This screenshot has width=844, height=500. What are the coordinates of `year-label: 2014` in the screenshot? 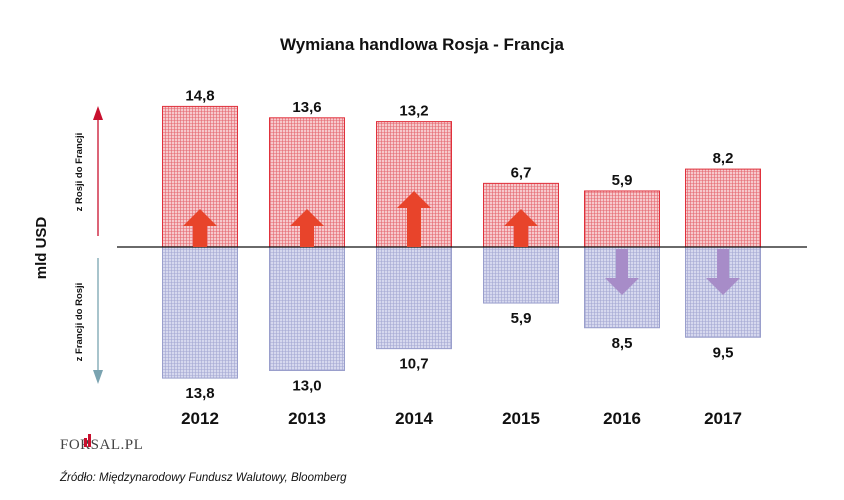 It's located at (414, 418).